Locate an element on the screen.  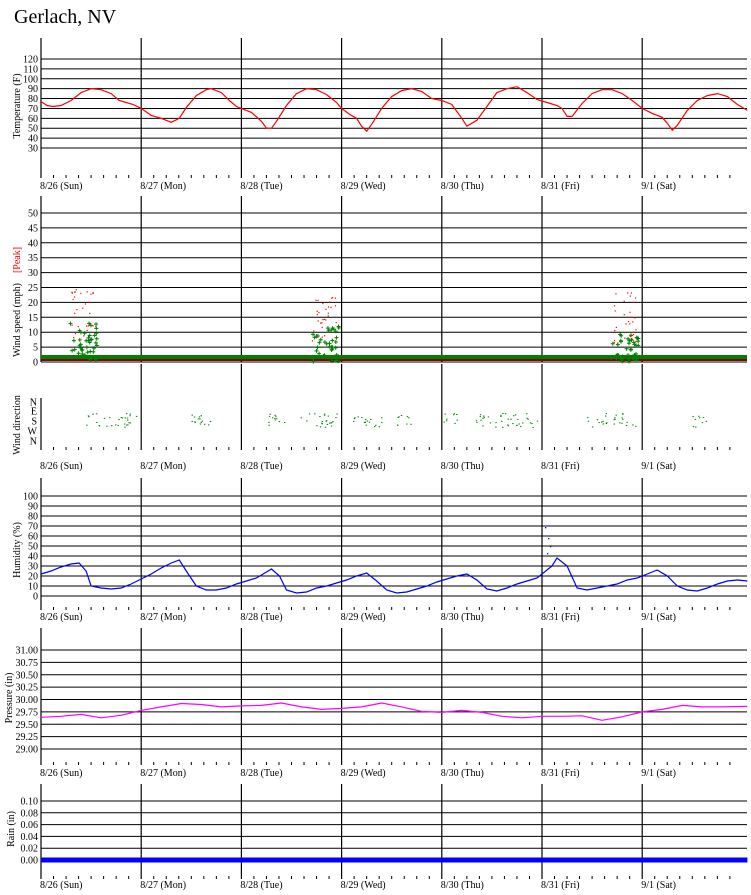
y-tick-label: 31.00 is located at coordinates (27, 651).